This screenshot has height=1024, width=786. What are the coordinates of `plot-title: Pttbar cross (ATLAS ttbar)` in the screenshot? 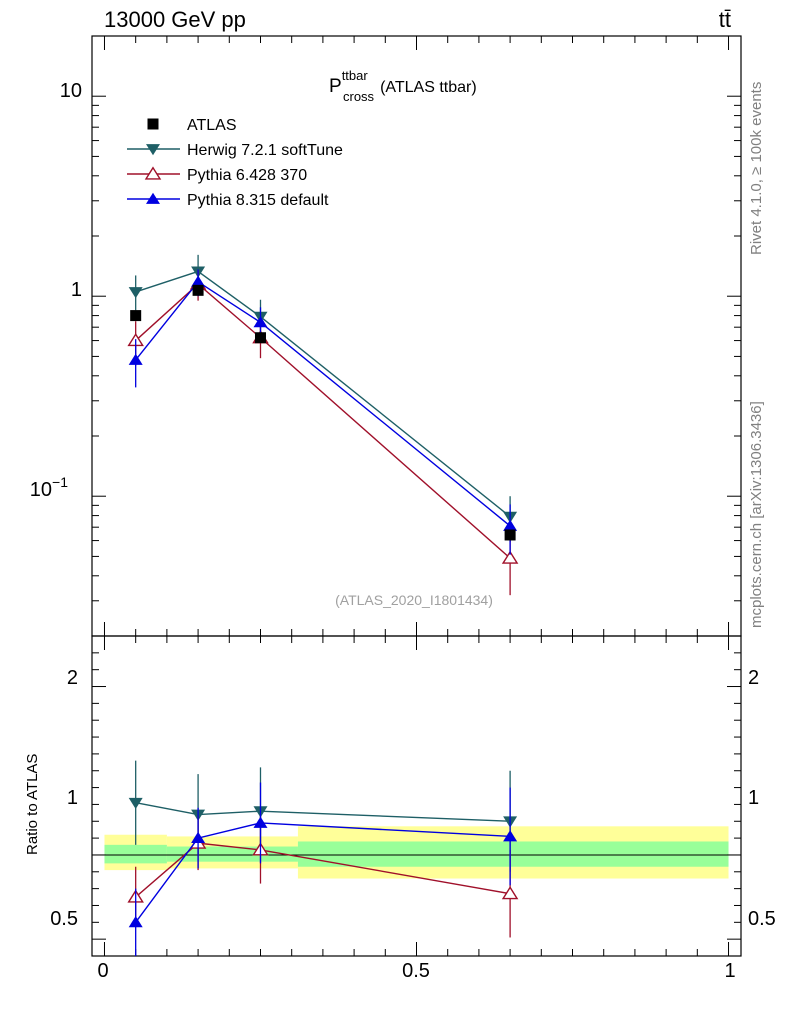 It's located at (403, 86).